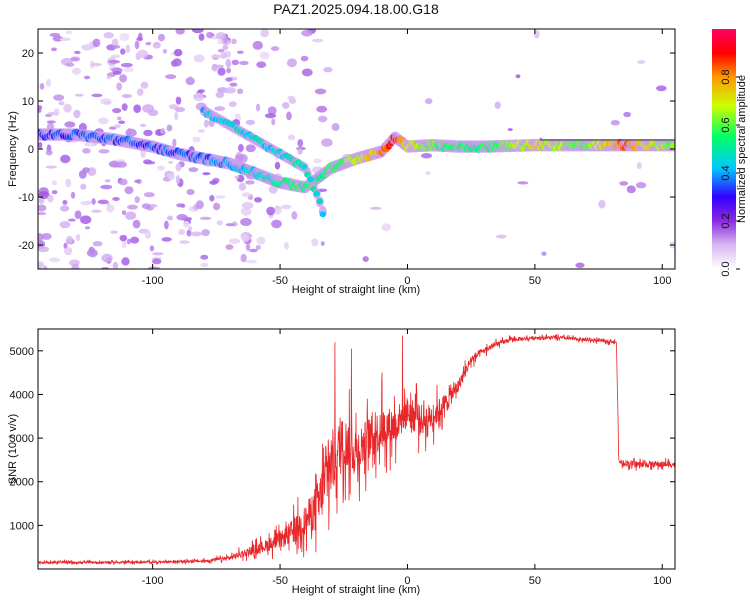  Describe the element at coordinates (662, 281) in the screenshot. I see `spectrogram-x-tick-label: 100` at that location.